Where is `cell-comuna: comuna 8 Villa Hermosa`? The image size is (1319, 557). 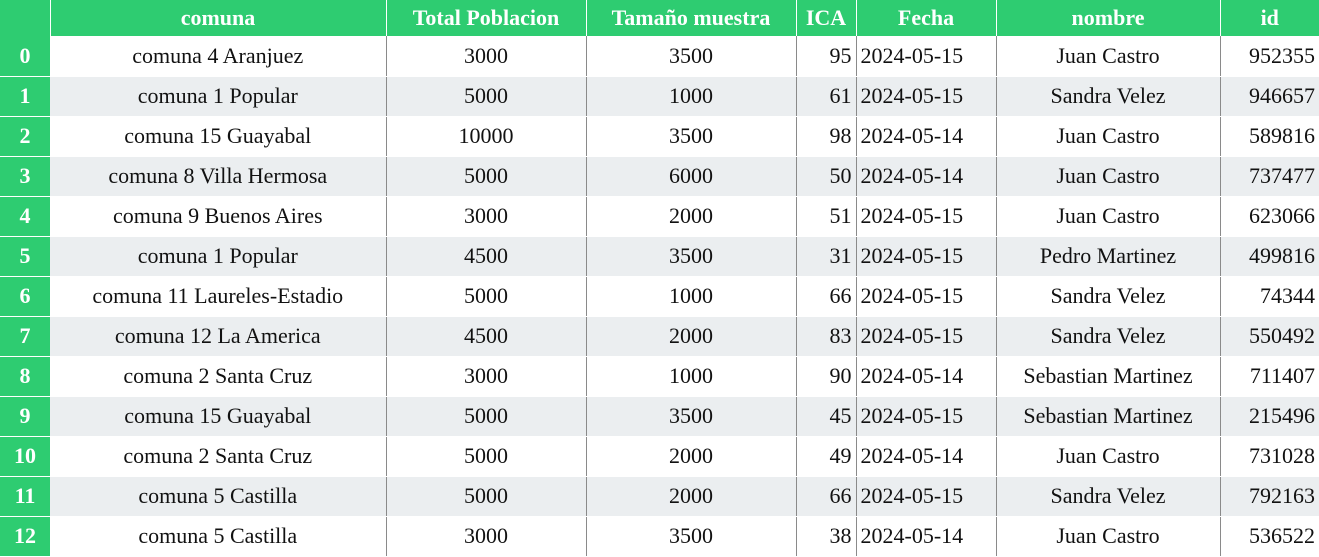
cell-comuna: comuna 8 Villa Hermosa is located at coordinates (218, 176).